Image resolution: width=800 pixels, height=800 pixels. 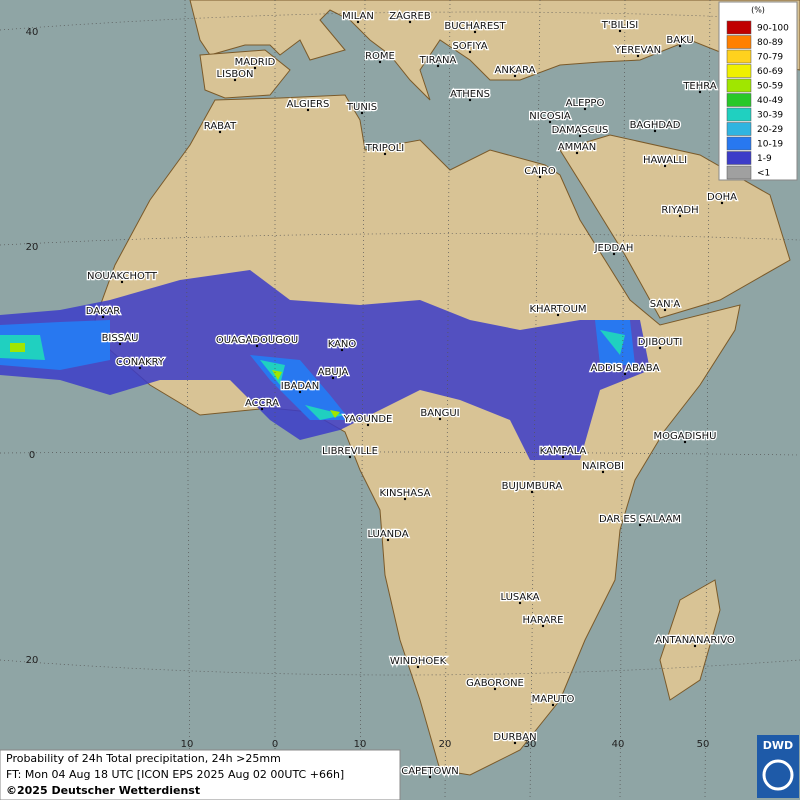 I want to click on city-label: MAPUTO, so click(x=553, y=699).